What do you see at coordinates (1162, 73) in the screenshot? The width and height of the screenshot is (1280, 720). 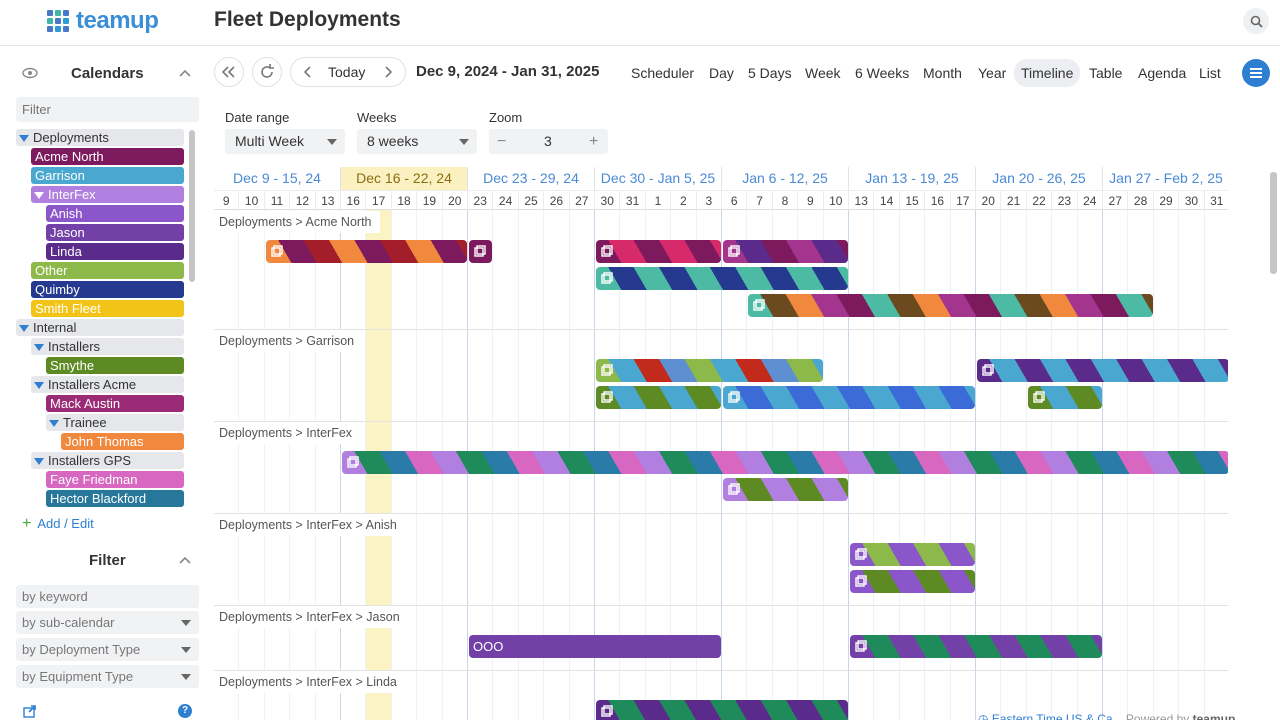 I see `tab-agenda: Agenda` at bounding box center [1162, 73].